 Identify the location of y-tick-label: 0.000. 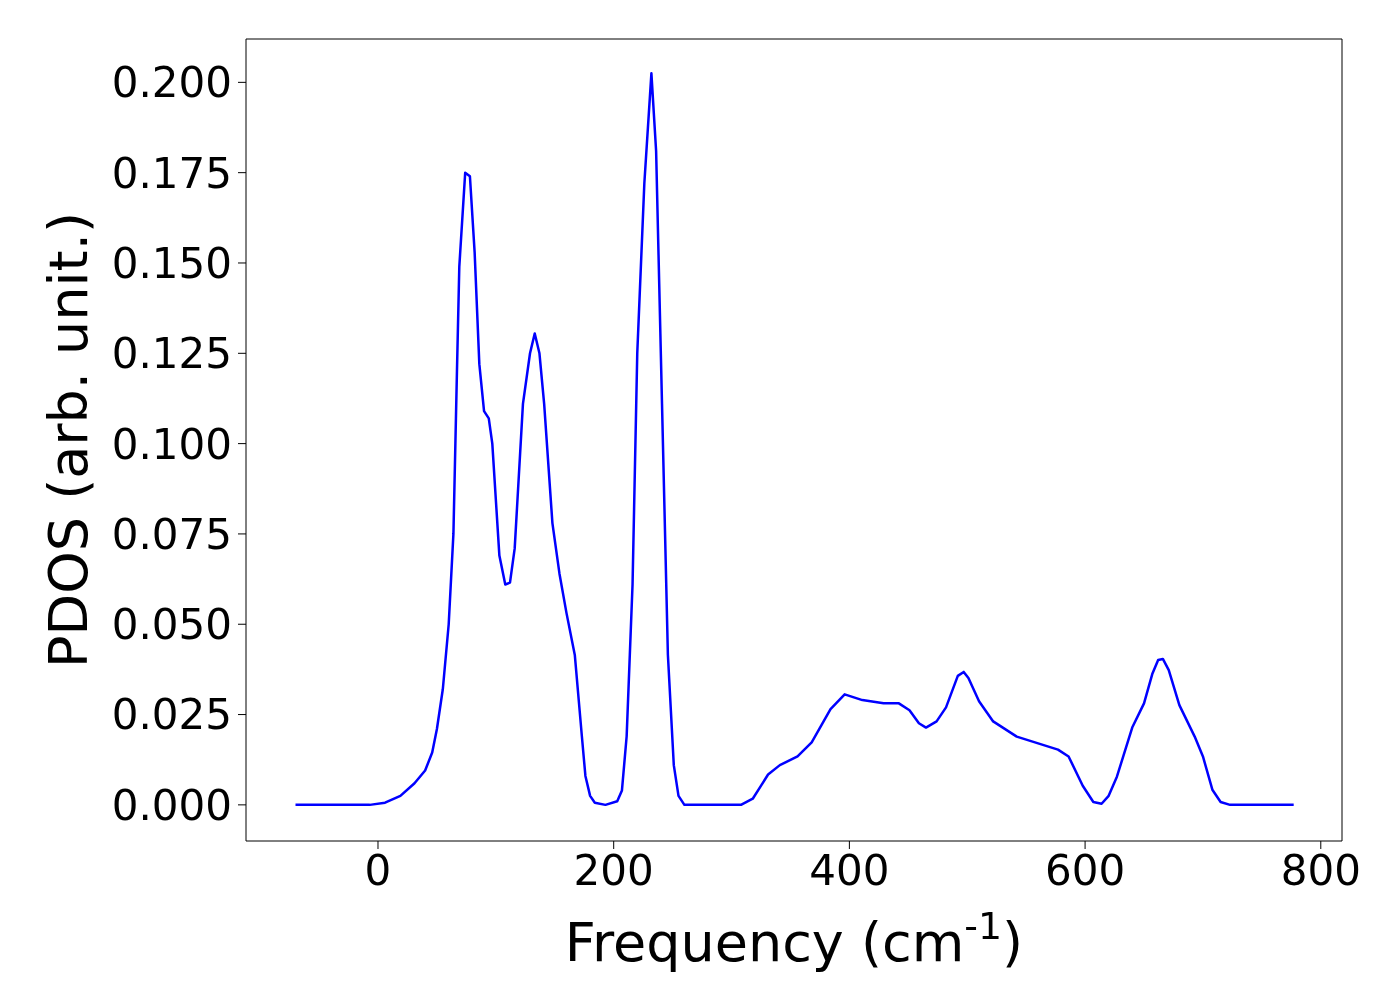
(171, 805).